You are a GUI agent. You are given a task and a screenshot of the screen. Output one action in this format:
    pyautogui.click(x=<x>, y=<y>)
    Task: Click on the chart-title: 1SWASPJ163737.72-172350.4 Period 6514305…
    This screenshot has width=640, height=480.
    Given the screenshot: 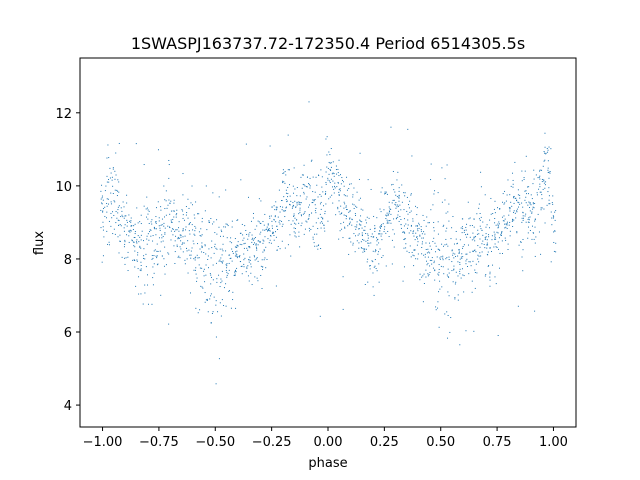 What is the action you would take?
    pyautogui.click(x=328, y=43)
    